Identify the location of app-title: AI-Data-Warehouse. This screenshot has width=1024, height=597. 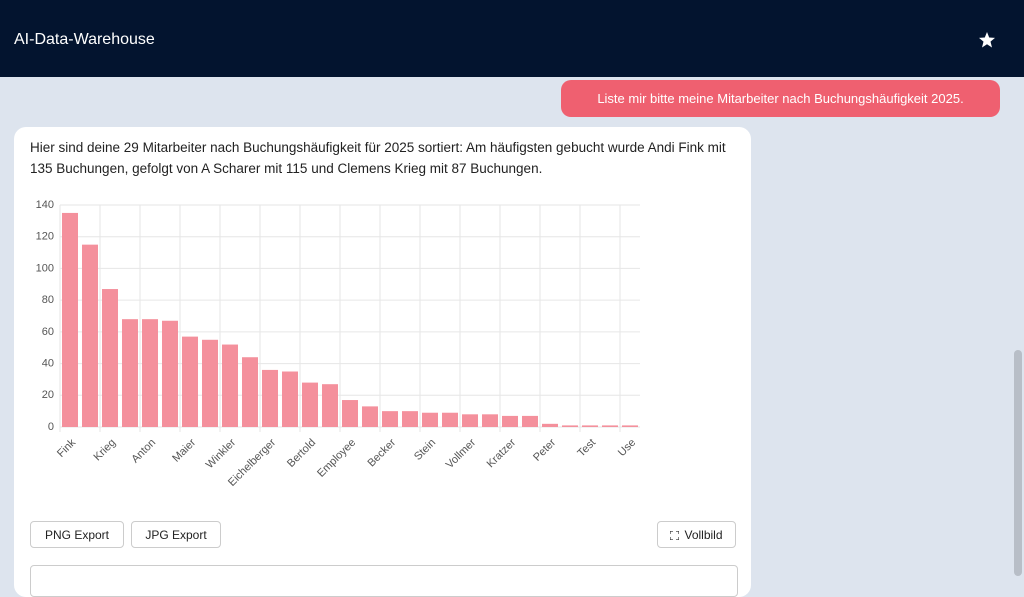
(84, 39).